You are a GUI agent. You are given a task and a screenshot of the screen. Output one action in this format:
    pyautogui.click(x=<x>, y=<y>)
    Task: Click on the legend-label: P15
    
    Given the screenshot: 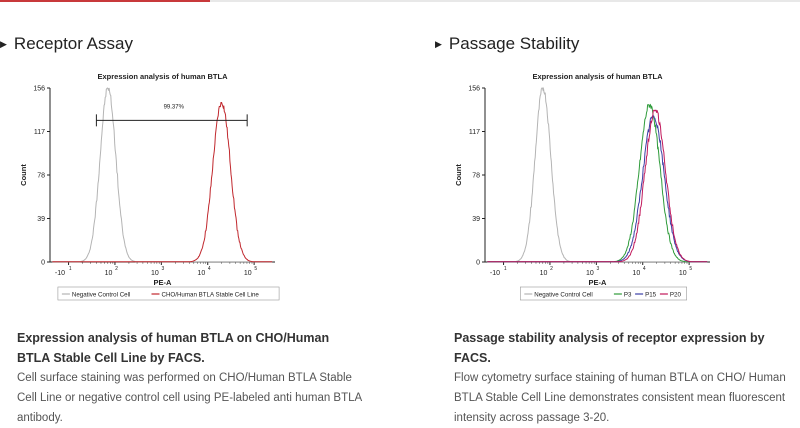 What is the action you would take?
    pyautogui.click(x=651, y=294)
    